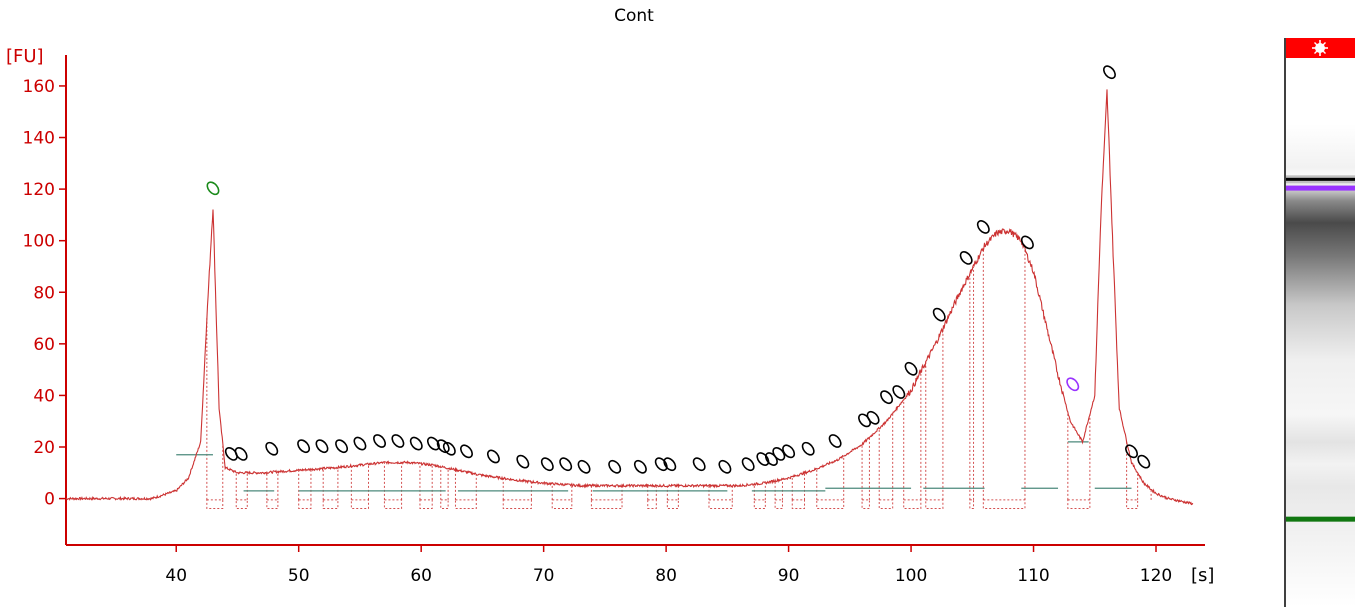 Image resolution: width=1355 pixels, height=607 pixels. I want to click on x-tick-label: 50, so click(299, 576).